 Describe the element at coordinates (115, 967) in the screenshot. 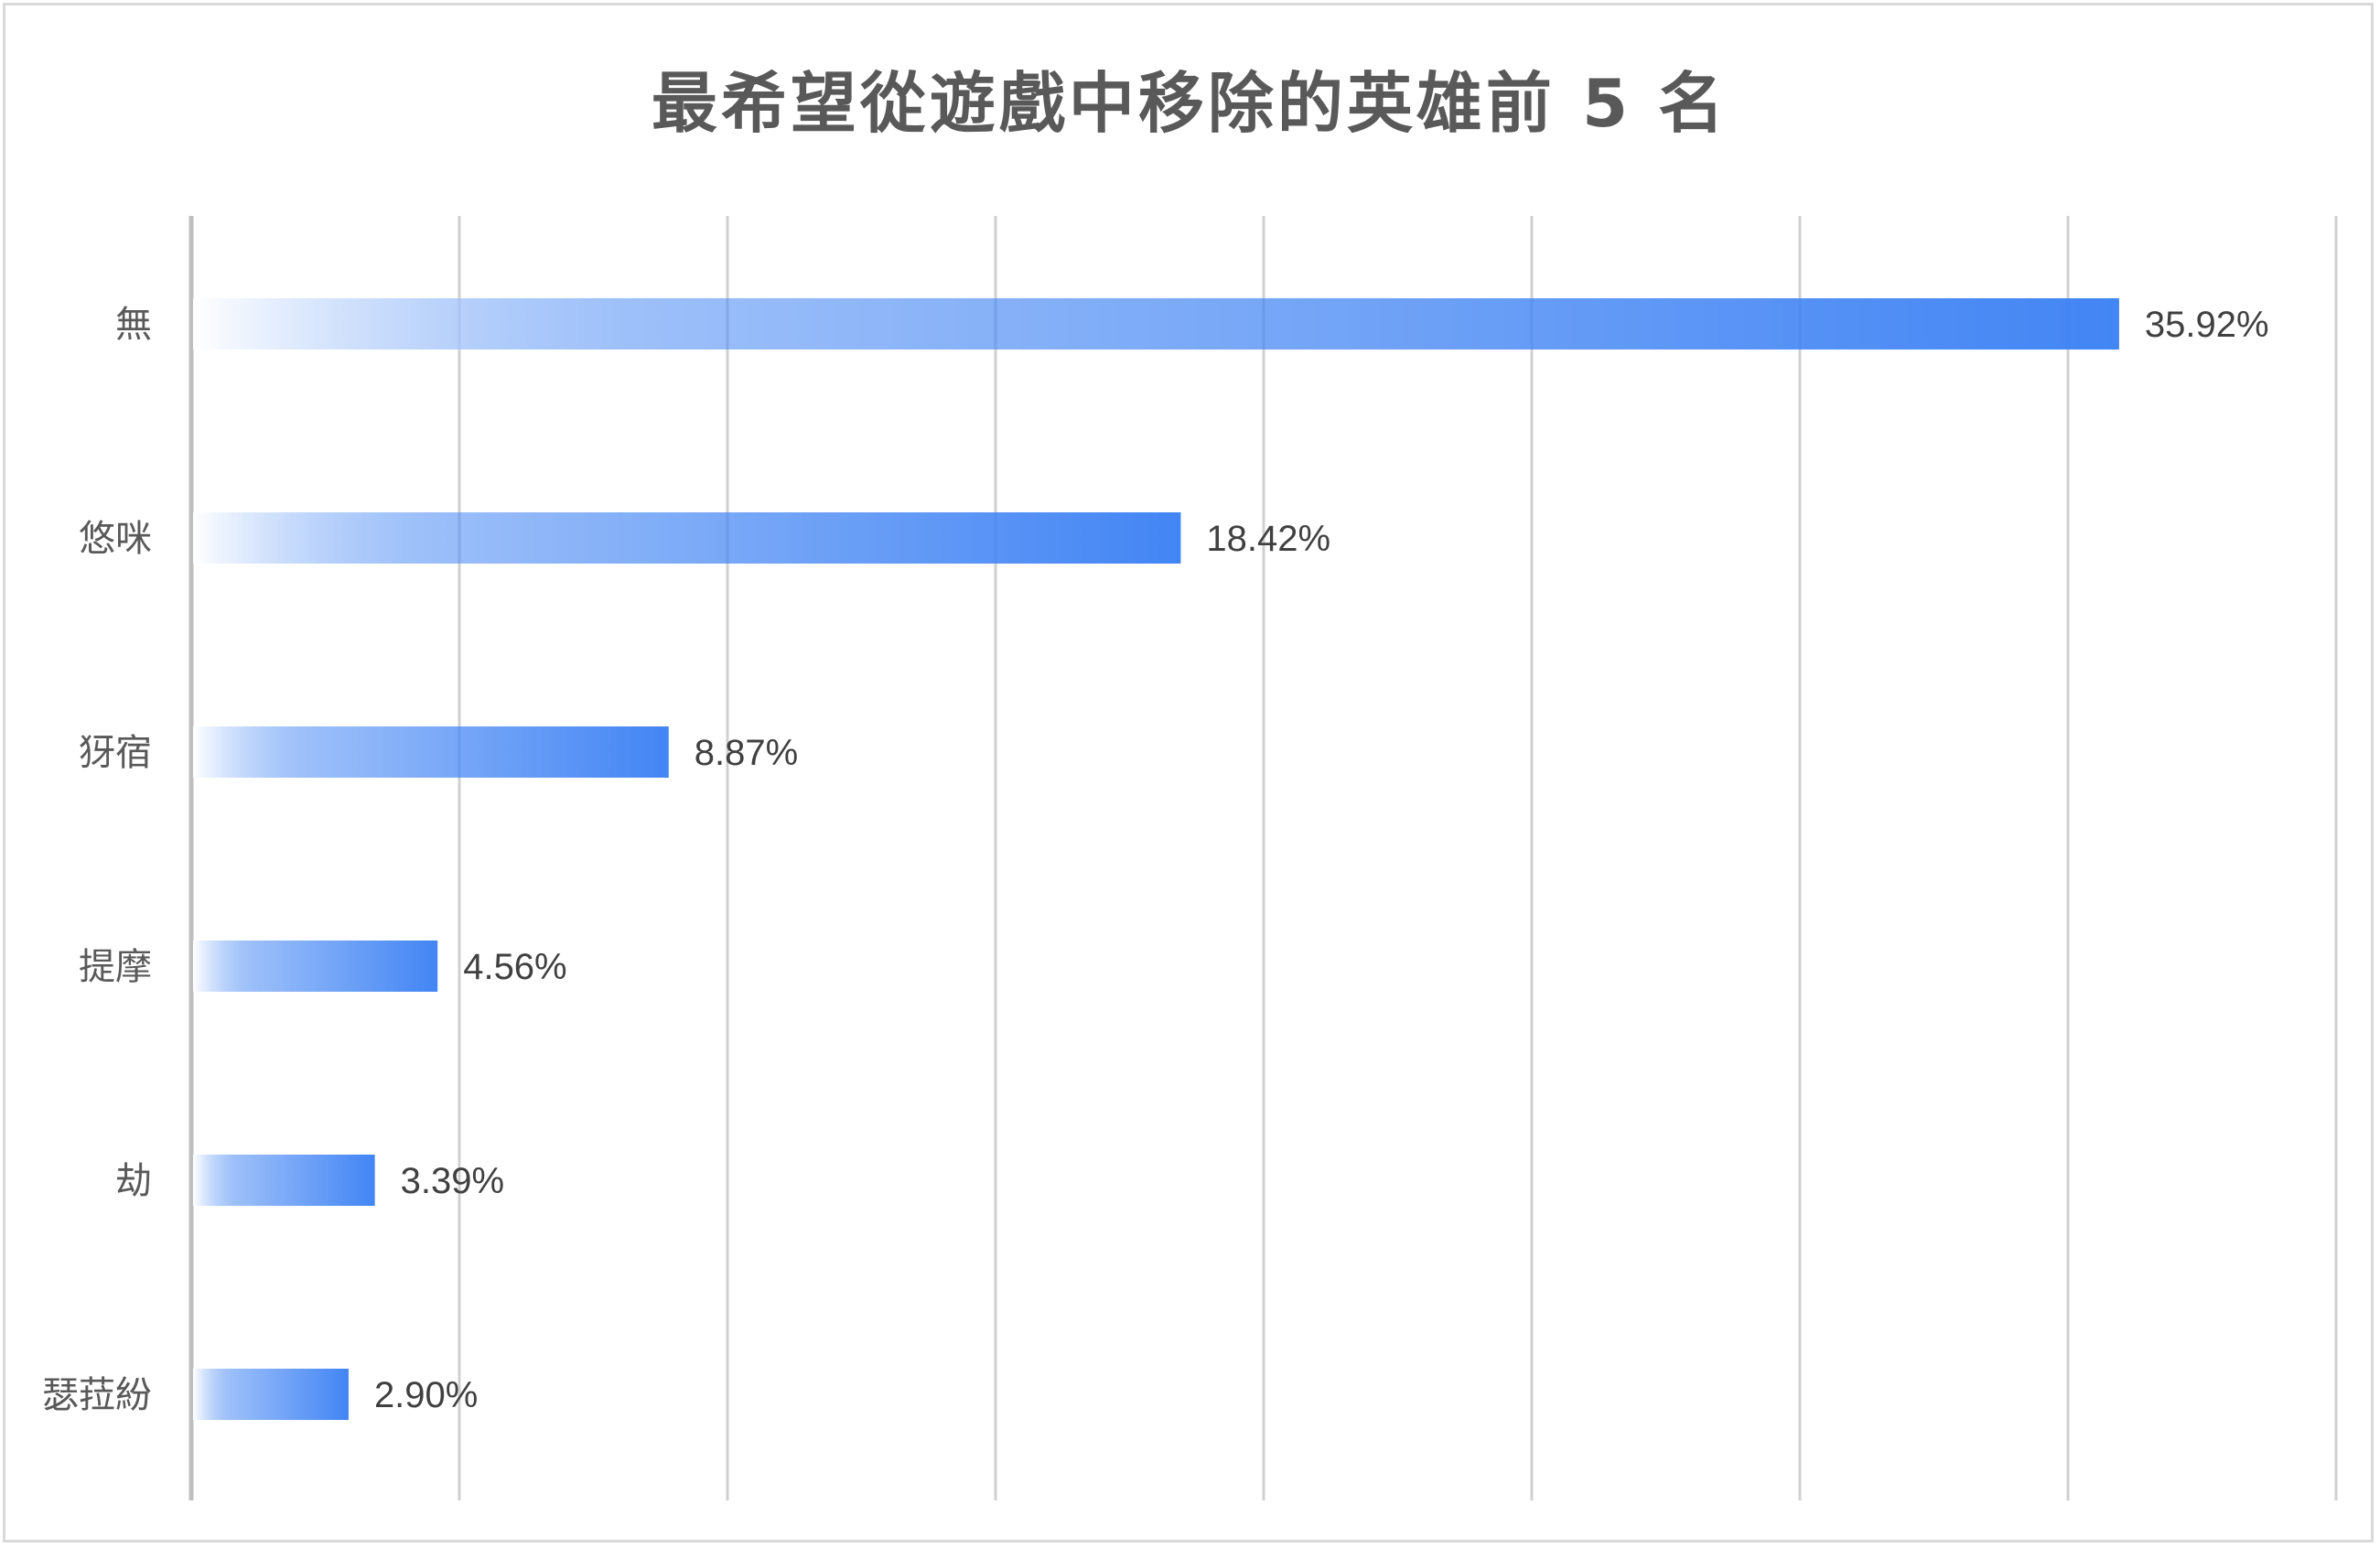

I see `category-label: 提摩` at that location.